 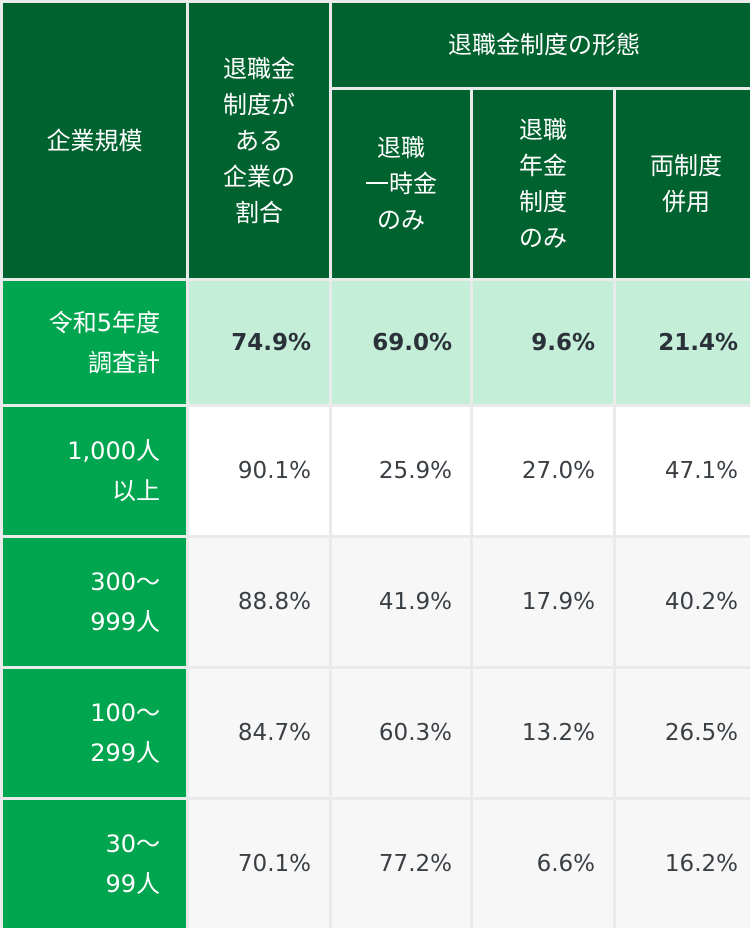 What do you see at coordinates (401, 864) in the screenshot?
I see `cell-30-lump-sum: 77.2%` at bounding box center [401, 864].